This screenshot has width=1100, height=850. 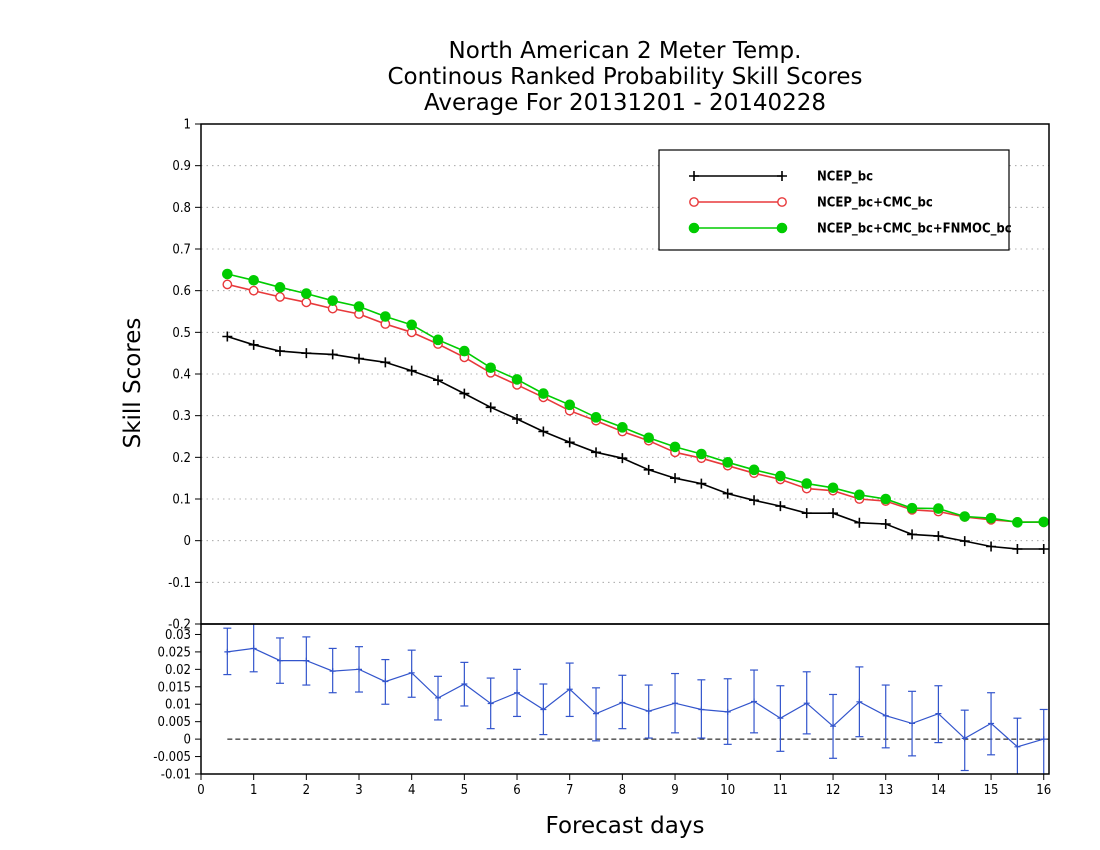 What do you see at coordinates (181, 416) in the screenshot?
I see `y-tick-label: 0.3` at bounding box center [181, 416].